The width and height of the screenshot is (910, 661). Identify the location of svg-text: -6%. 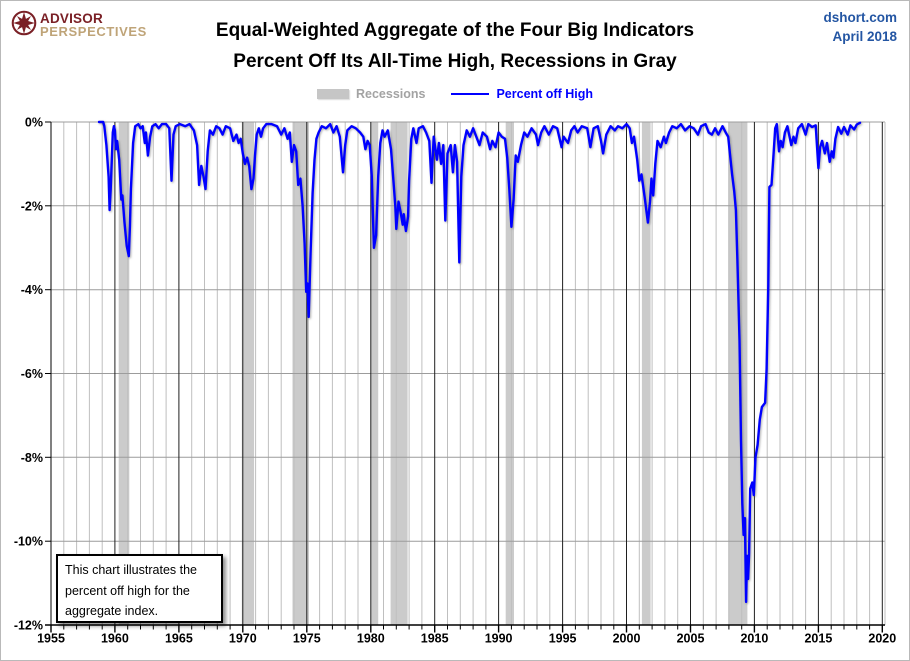
(32, 374).